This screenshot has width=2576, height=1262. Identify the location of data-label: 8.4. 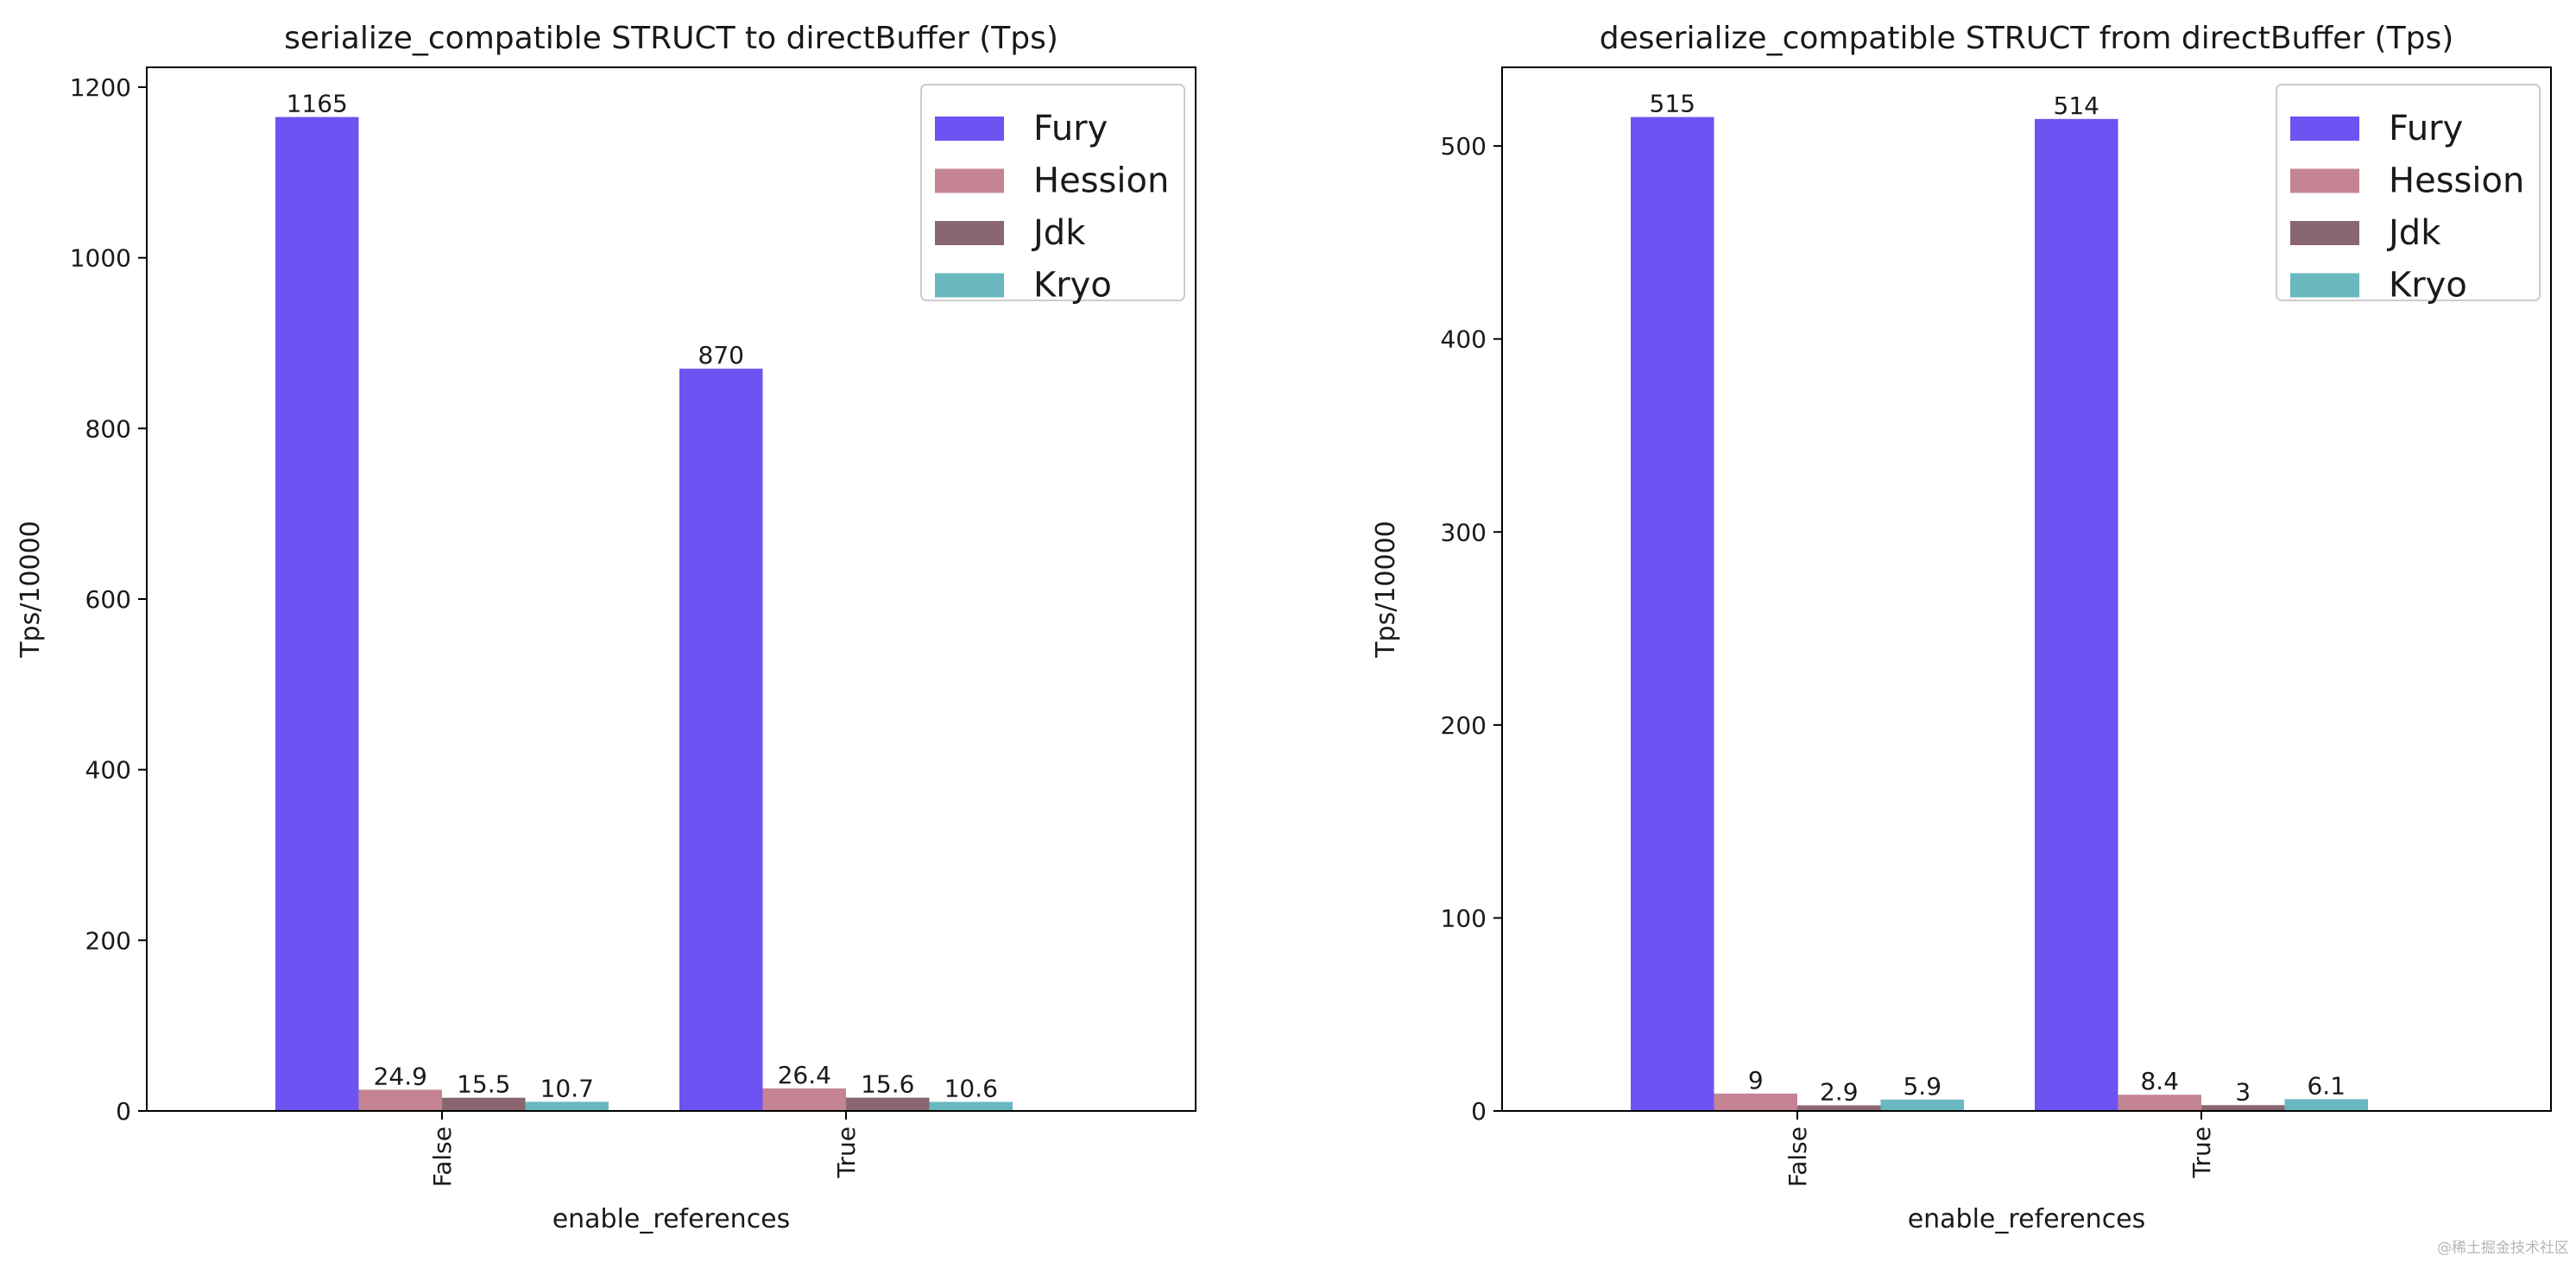
(2159, 1081).